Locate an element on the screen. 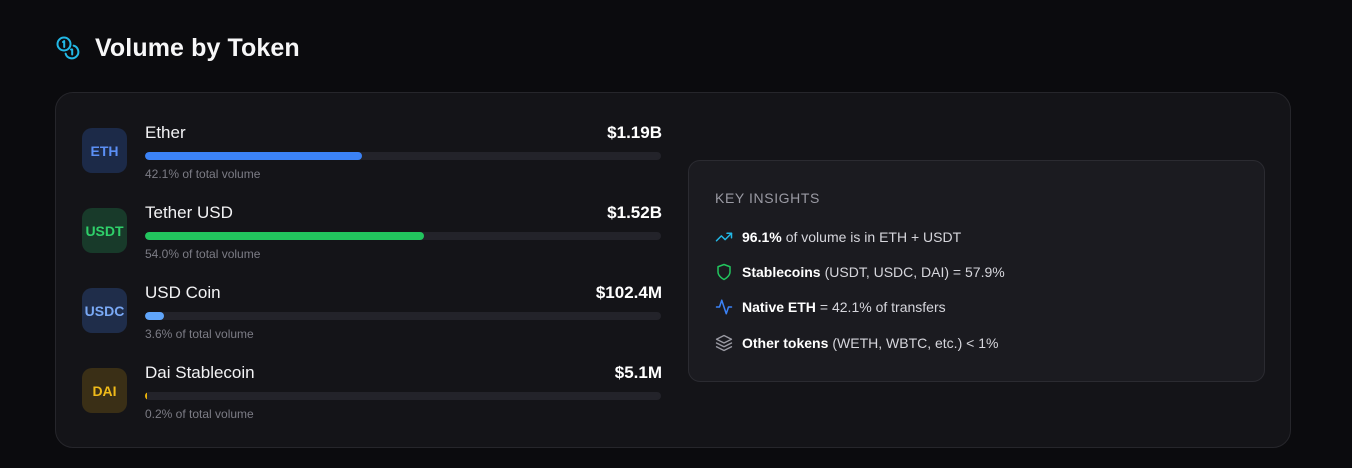 This screenshot has width=1352, height=468. token-amount: $1.52B is located at coordinates (634, 212).